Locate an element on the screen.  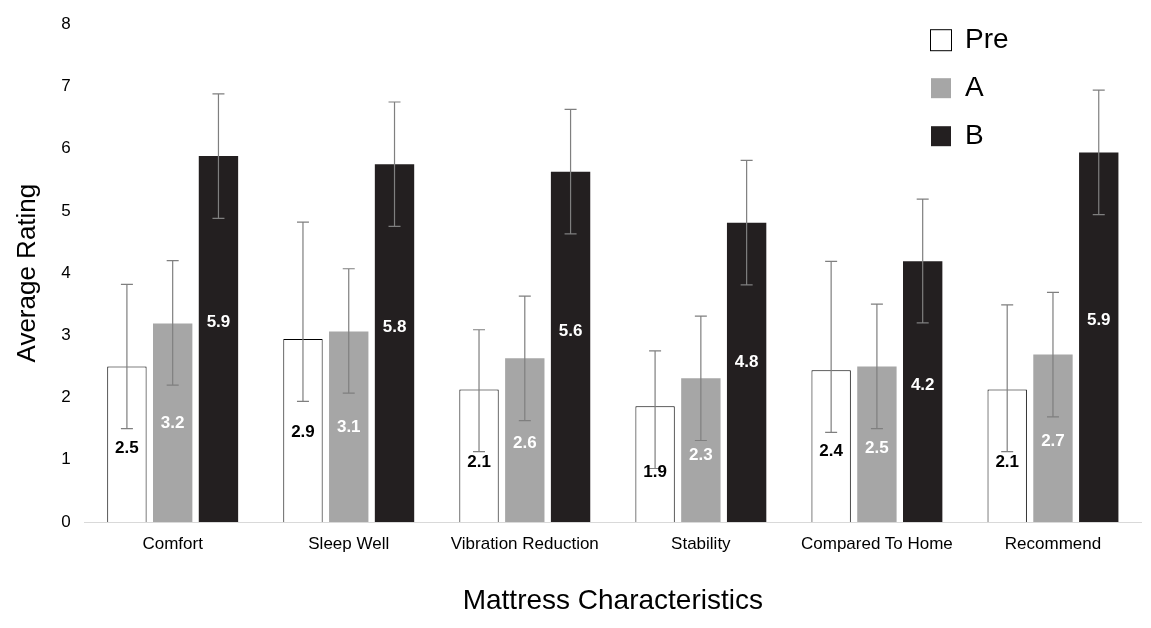
y-tick-label: 0 is located at coordinates (66, 521).